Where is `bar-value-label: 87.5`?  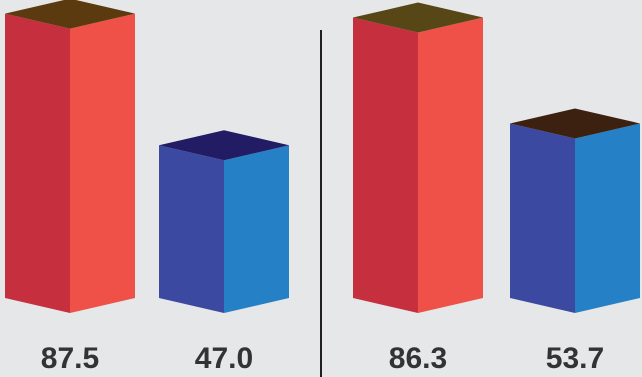 bar-value-label: 87.5 is located at coordinates (70, 358).